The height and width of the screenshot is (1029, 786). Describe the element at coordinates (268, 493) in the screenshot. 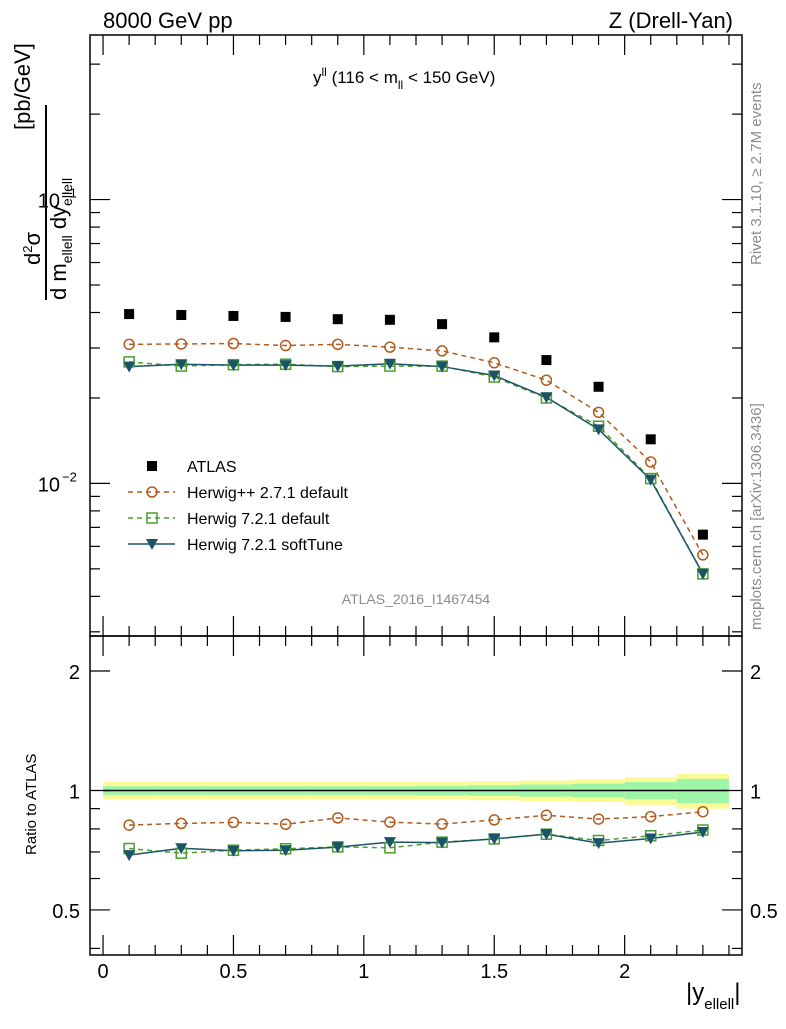

I see `legend-label-herwig-2-7-1-default: Herwig++ 2.7.1 default` at that location.